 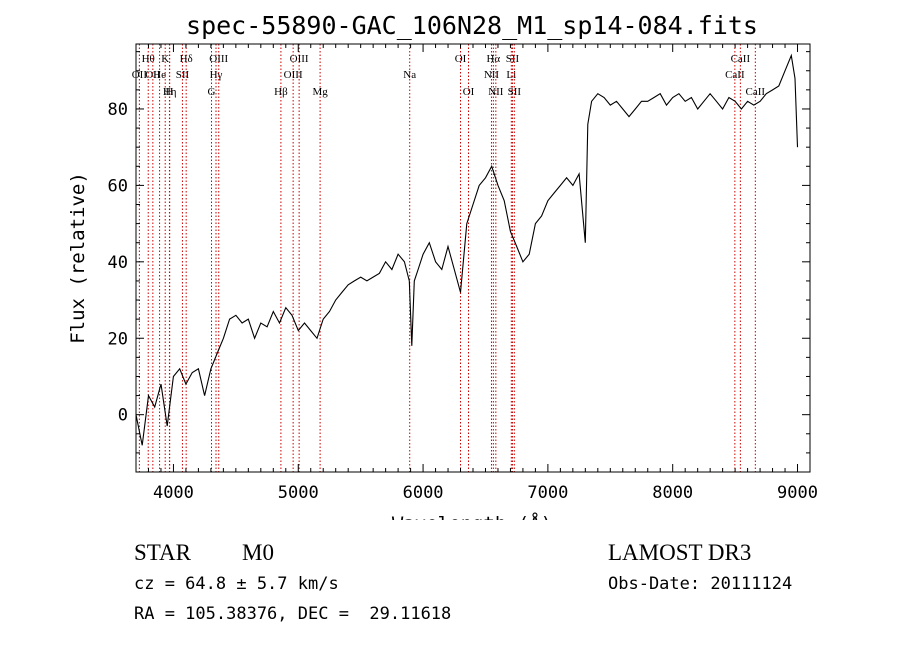 I want to click on x-axis-label: Wavelength (Å), so click(x=472, y=516).